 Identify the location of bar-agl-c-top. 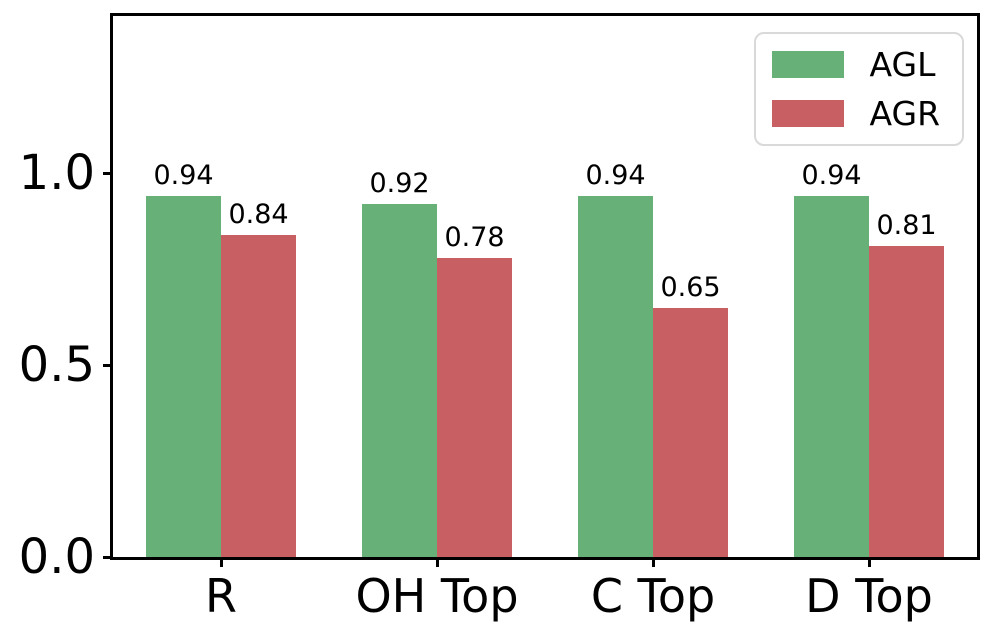
(615, 376).